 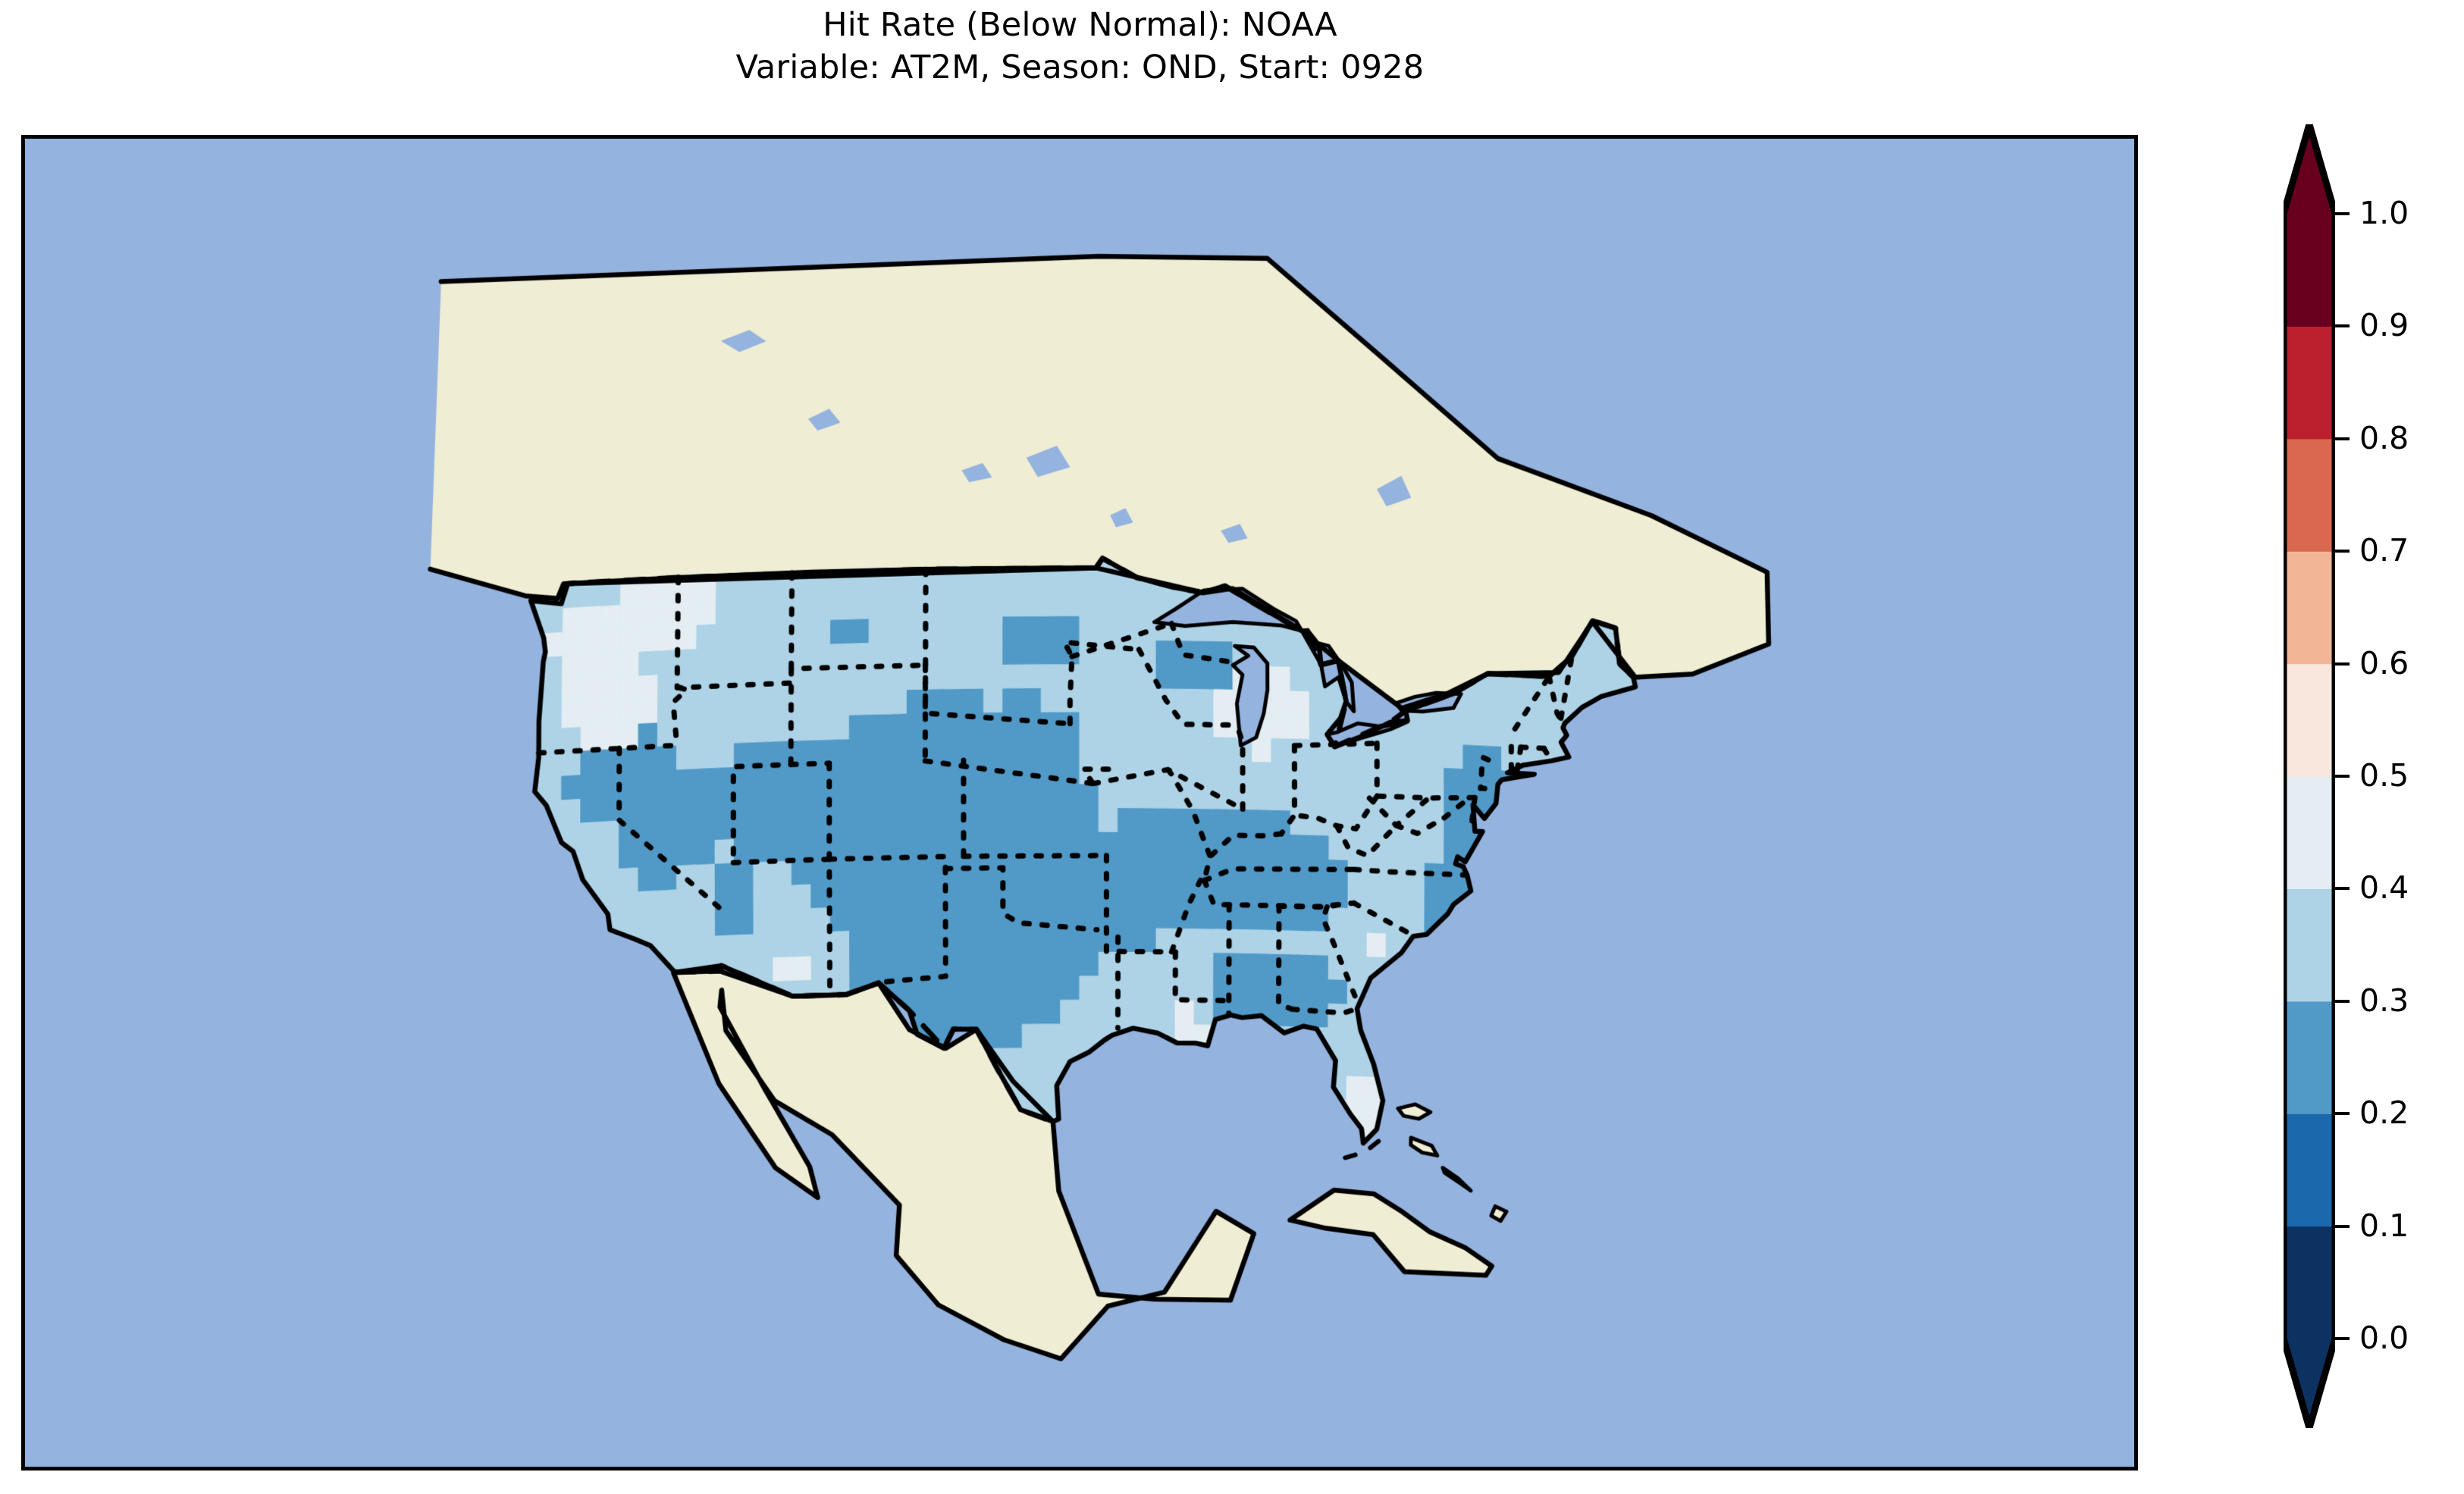 I want to click on colorbar-tick-label: 0.1, so click(x=2384, y=1225).